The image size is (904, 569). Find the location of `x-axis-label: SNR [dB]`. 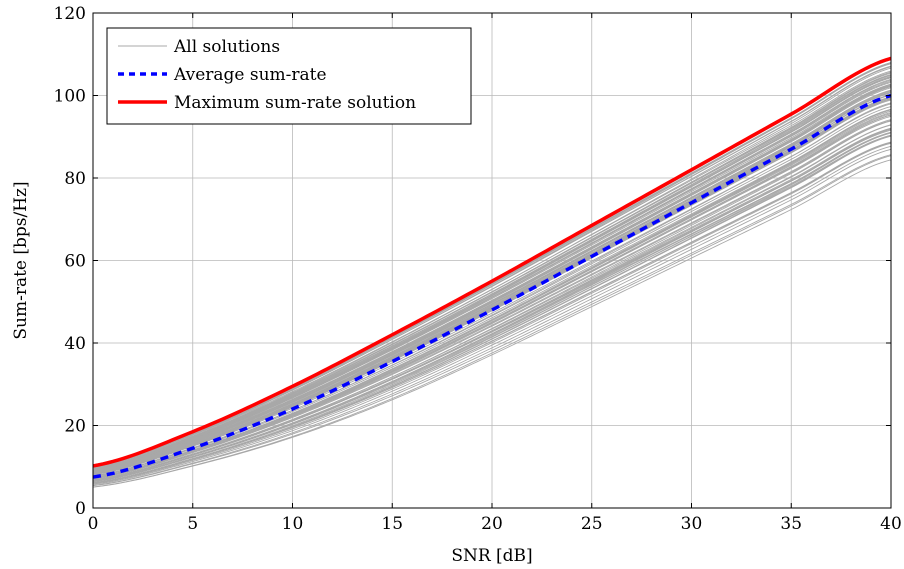

x-axis-label: SNR [dB] is located at coordinates (491, 556).